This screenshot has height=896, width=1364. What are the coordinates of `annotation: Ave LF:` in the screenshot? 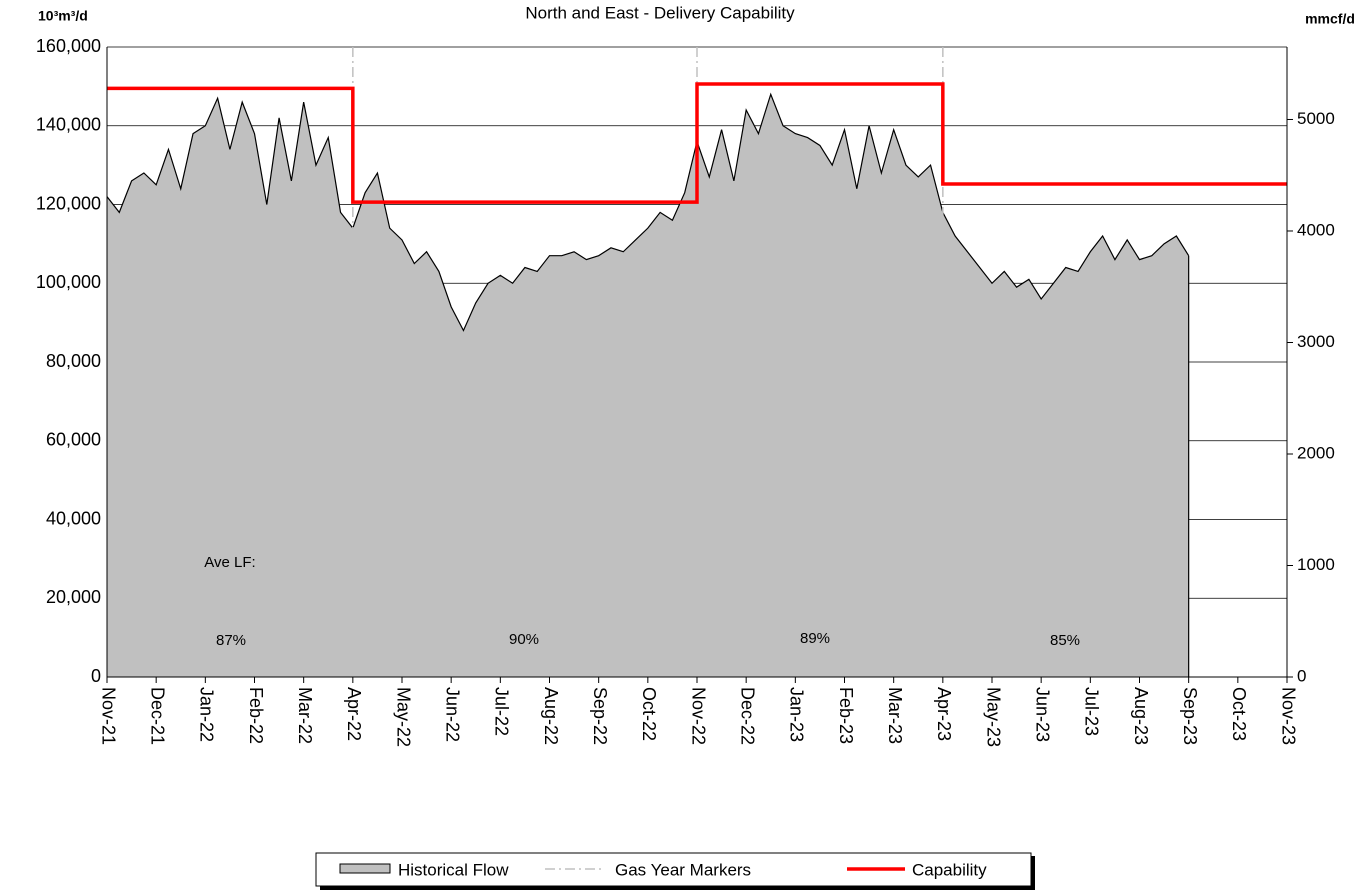 It's located at (229, 562).